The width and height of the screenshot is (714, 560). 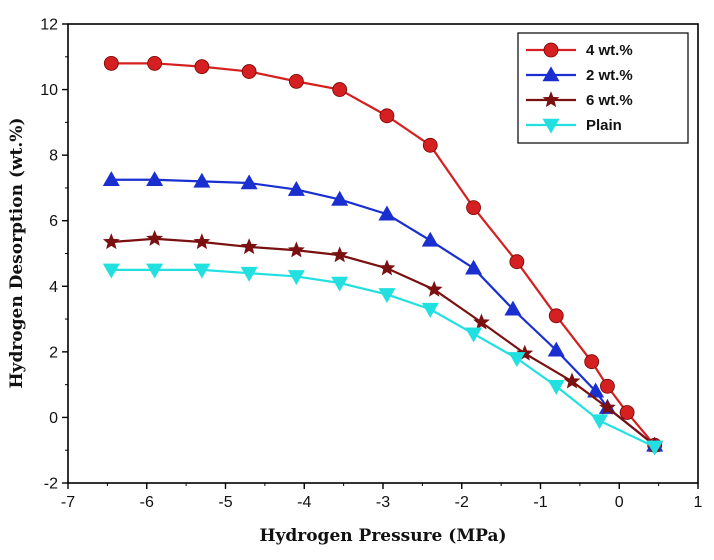 What do you see at coordinates (609, 100) in the screenshot?
I see `legend-label: 6 wt.%` at bounding box center [609, 100].